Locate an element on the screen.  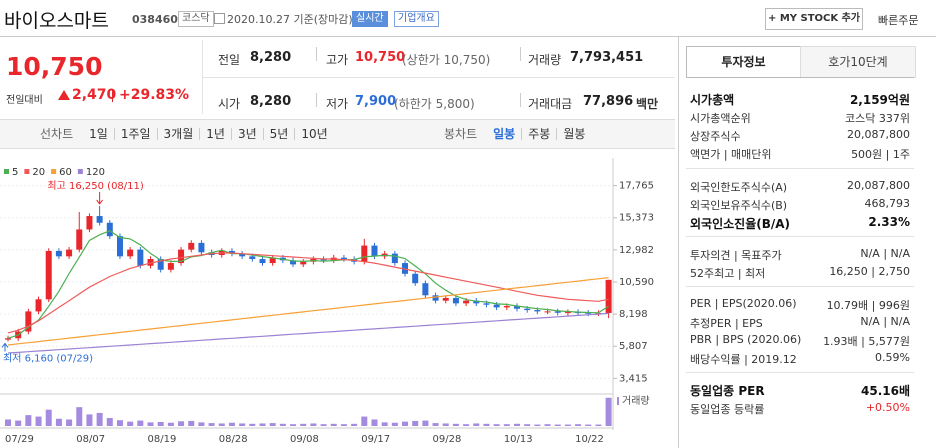
mystock-button: + MY STOCK 추가 is located at coordinates (814, 19).